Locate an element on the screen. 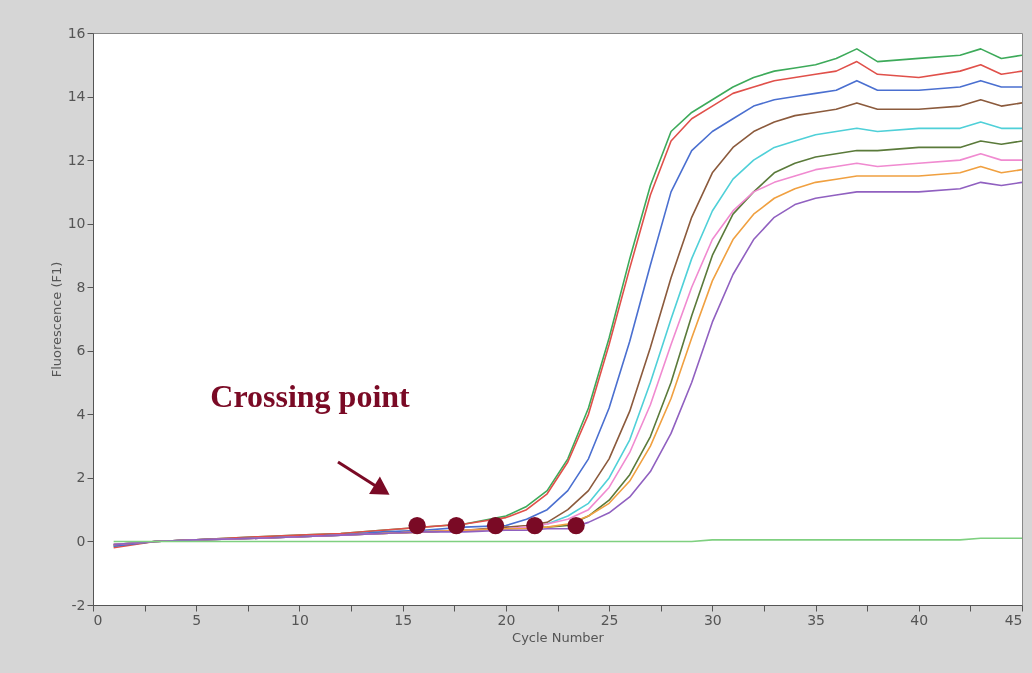  y-tick-label: 8 is located at coordinates (81, 286).